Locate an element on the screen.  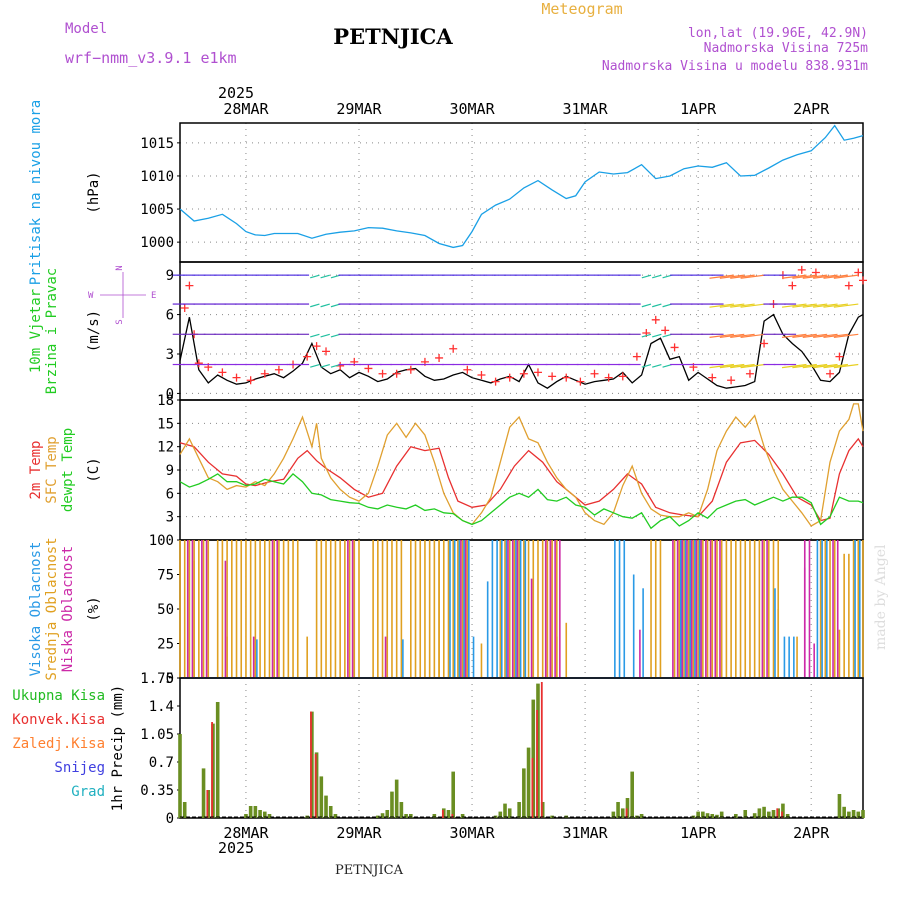
year-top: 2025 is located at coordinates (236, 93).